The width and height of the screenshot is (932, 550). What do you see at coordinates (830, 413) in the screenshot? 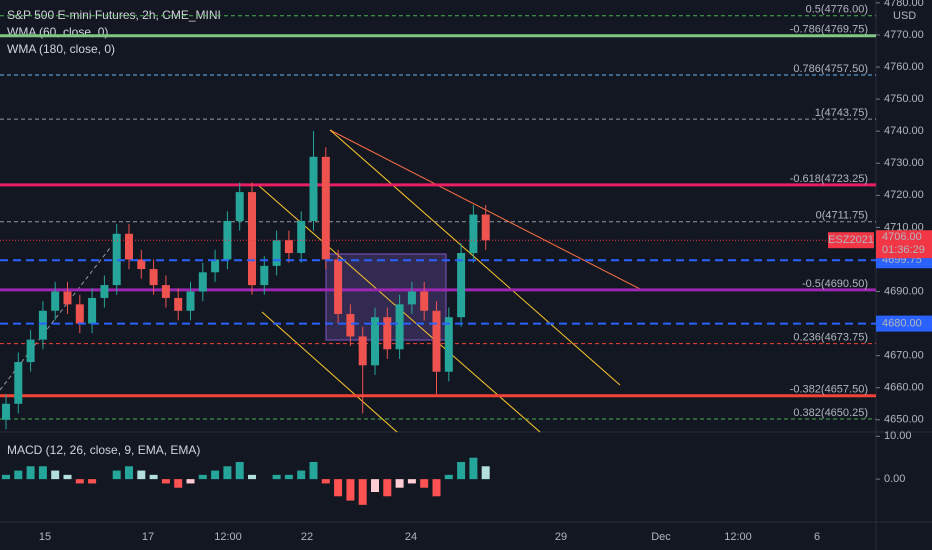
I see `fib-label: 0.382(4650.25)` at bounding box center [830, 413].